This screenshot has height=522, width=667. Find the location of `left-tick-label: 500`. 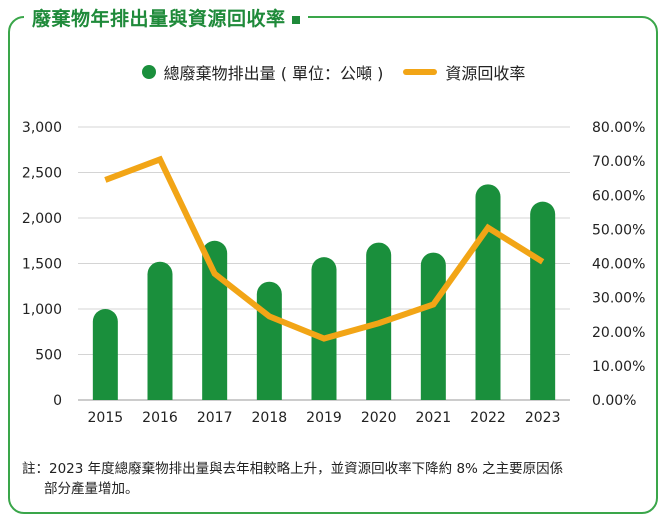

left-tick-label: 500 is located at coordinates (48, 356).